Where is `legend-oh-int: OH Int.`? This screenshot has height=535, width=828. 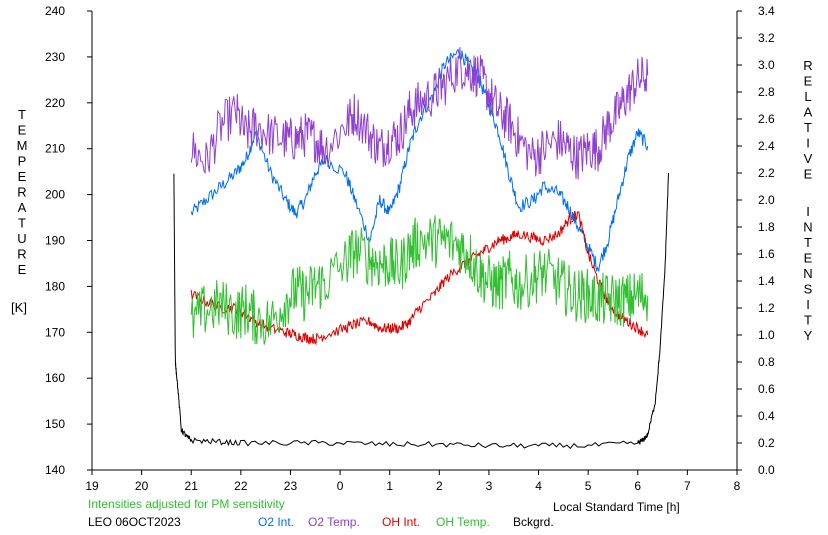
legend-oh-int: OH Int. is located at coordinates (401, 522).